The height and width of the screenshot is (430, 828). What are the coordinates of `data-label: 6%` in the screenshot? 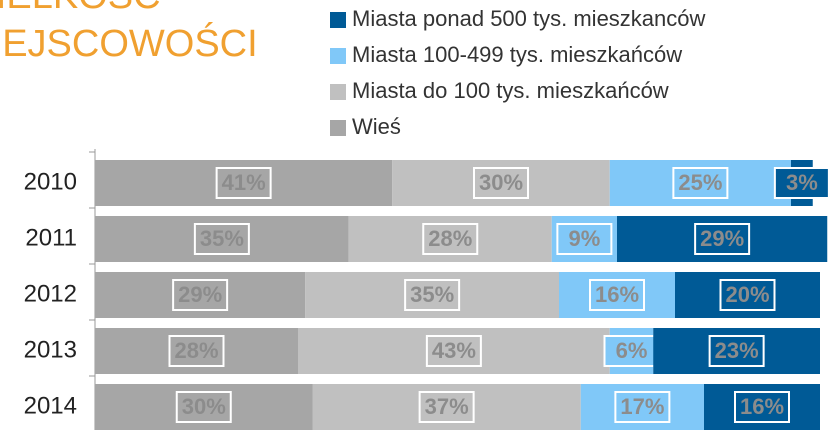 It's located at (632, 350).